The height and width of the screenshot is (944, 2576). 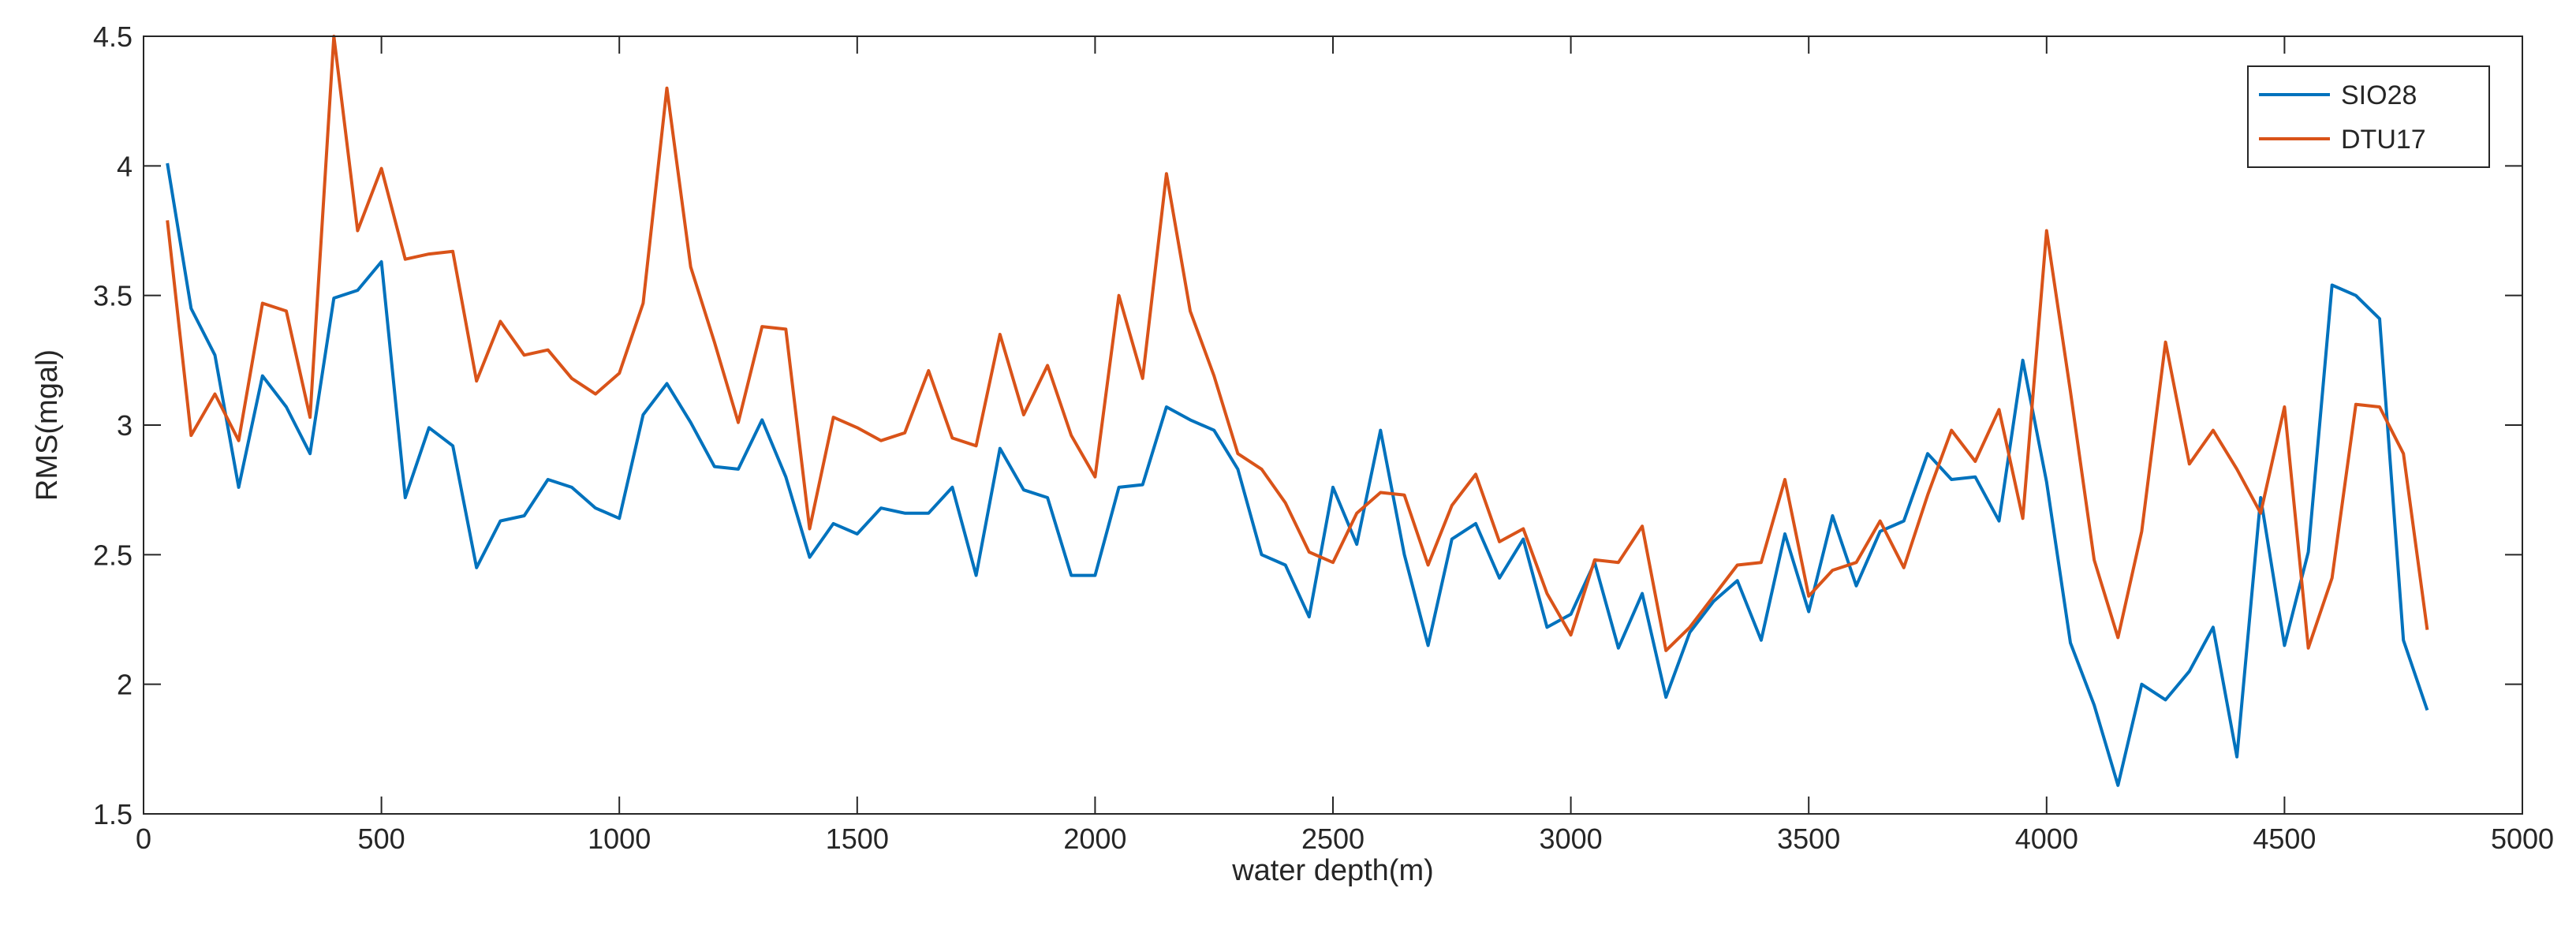 I want to click on y-tick-label: 2, so click(x=125, y=685).